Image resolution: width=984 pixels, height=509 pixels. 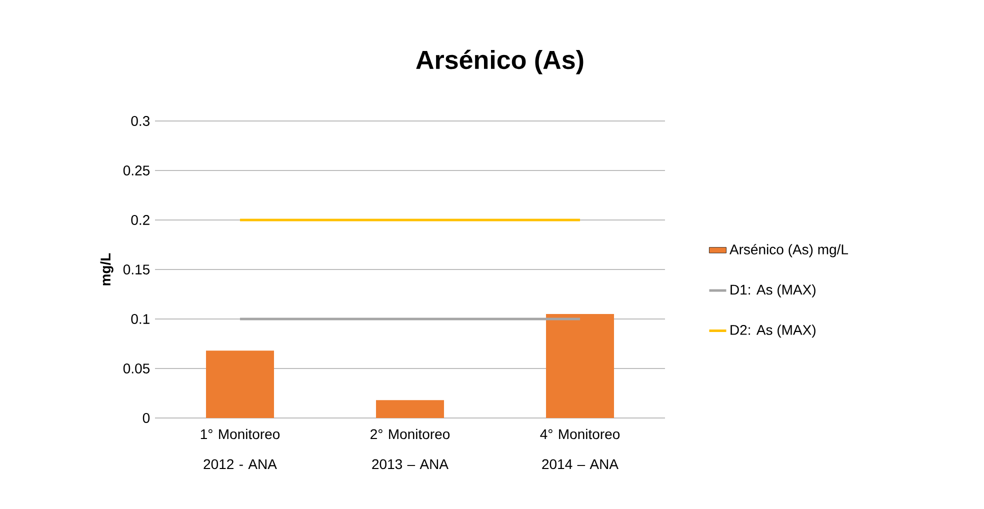 I want to click on y-tick-label: 0, so click(x=146, y=418).